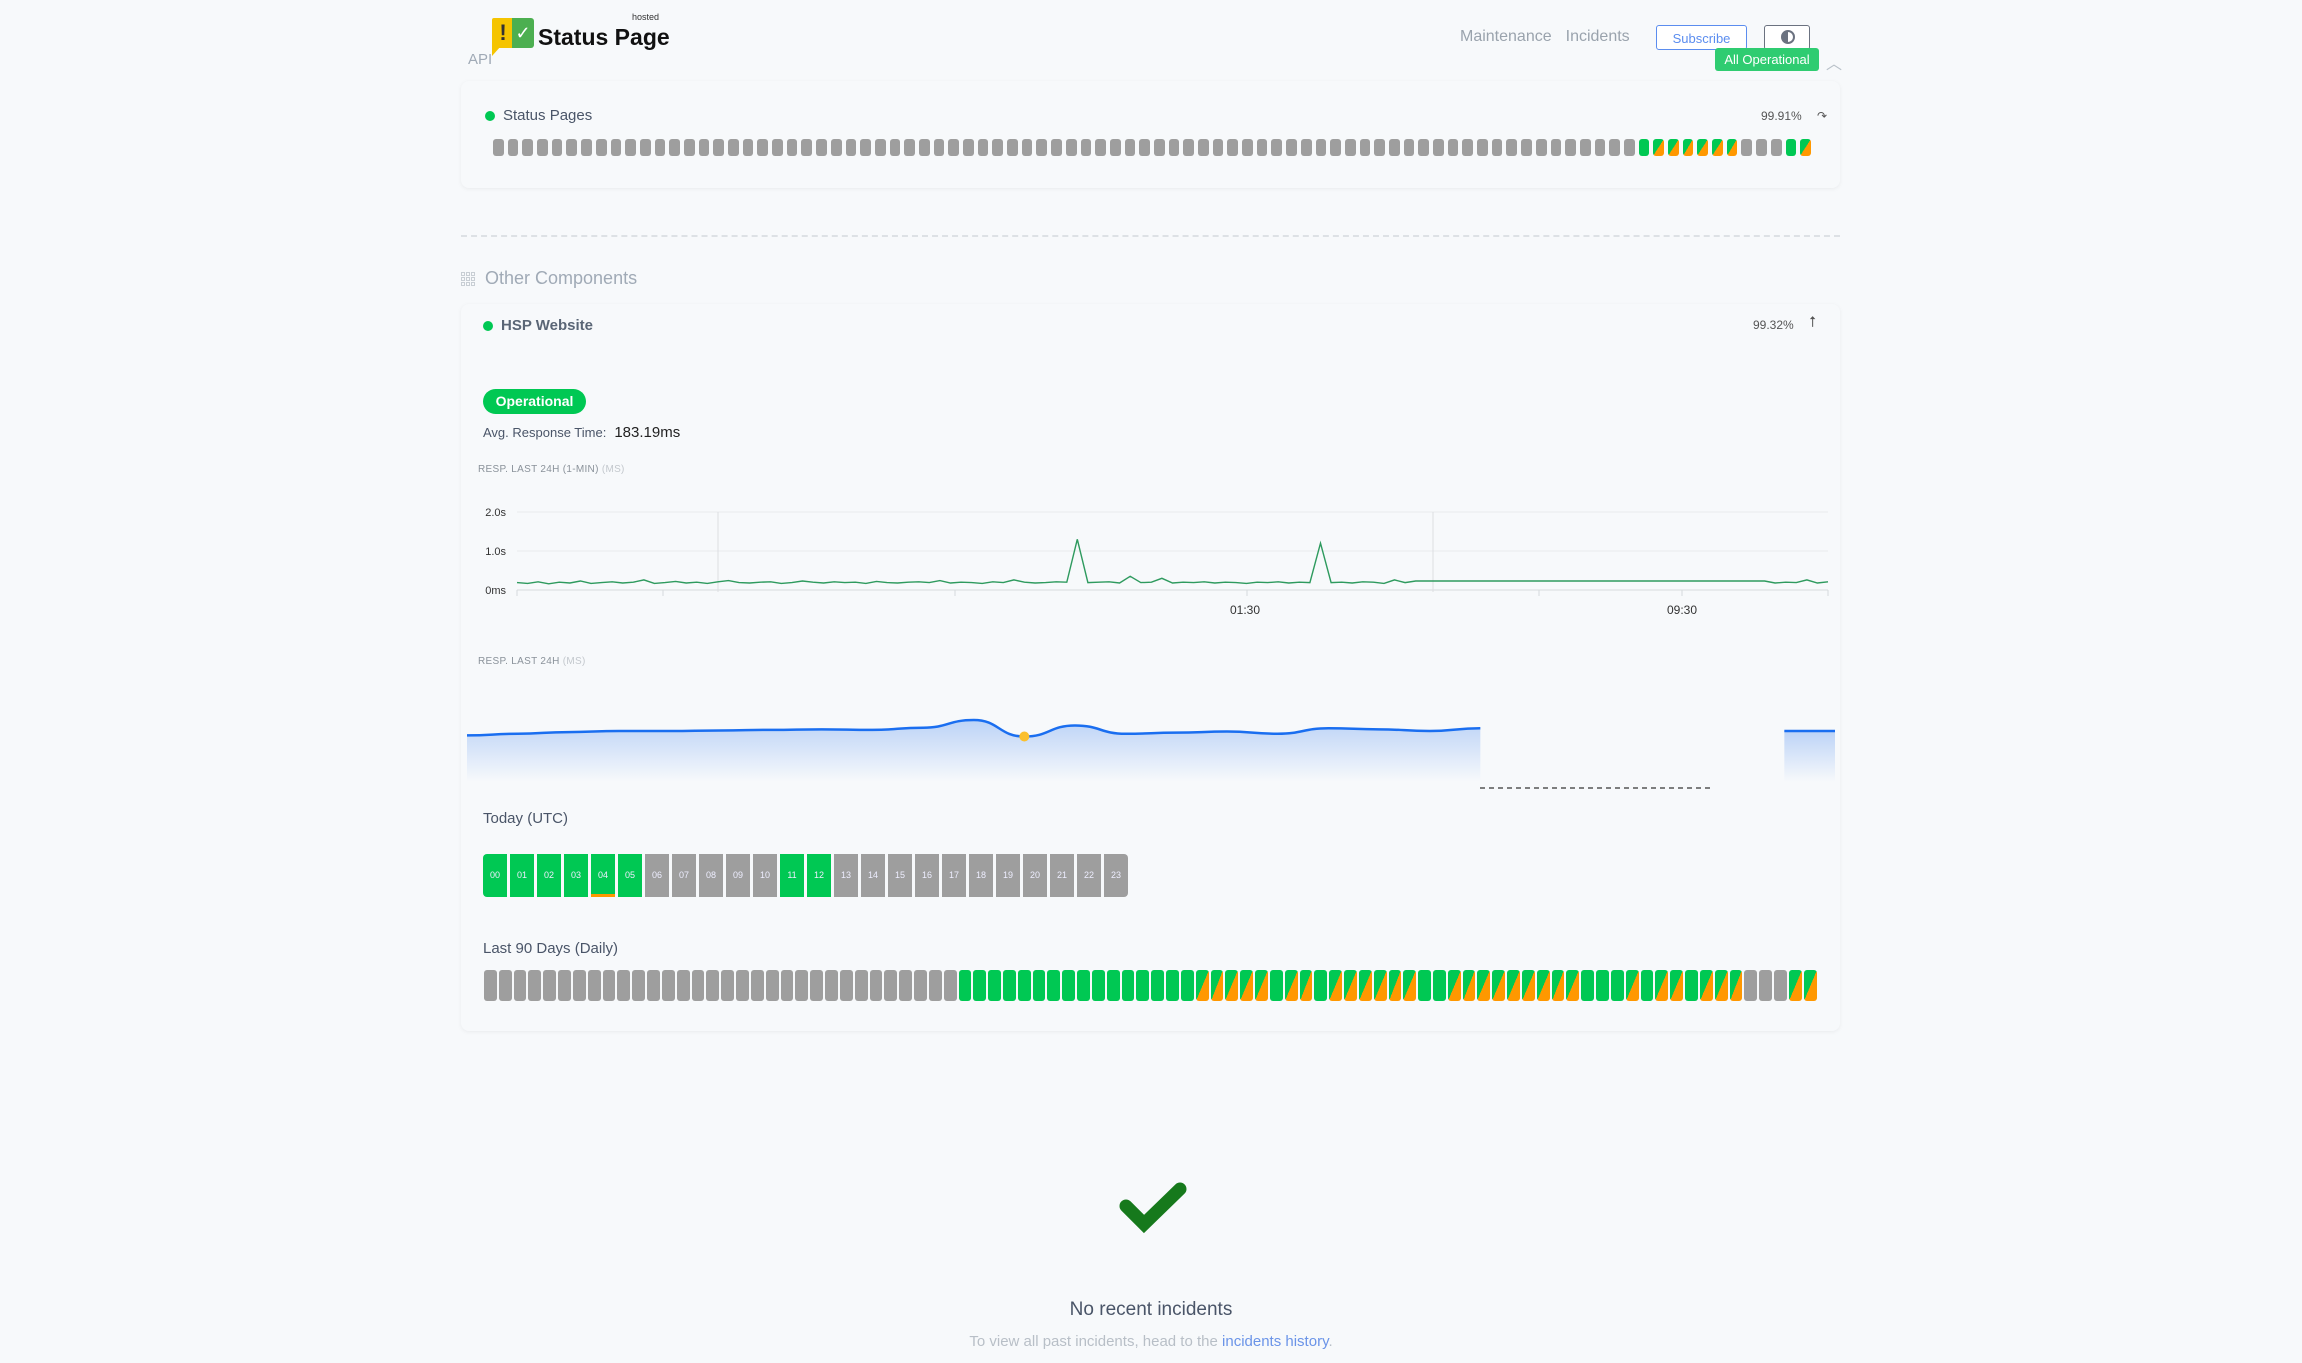  What do you see at coordinates (684, 875) in the screenshot?
I see `hour-block: 07` at bounding box center [684, 875].